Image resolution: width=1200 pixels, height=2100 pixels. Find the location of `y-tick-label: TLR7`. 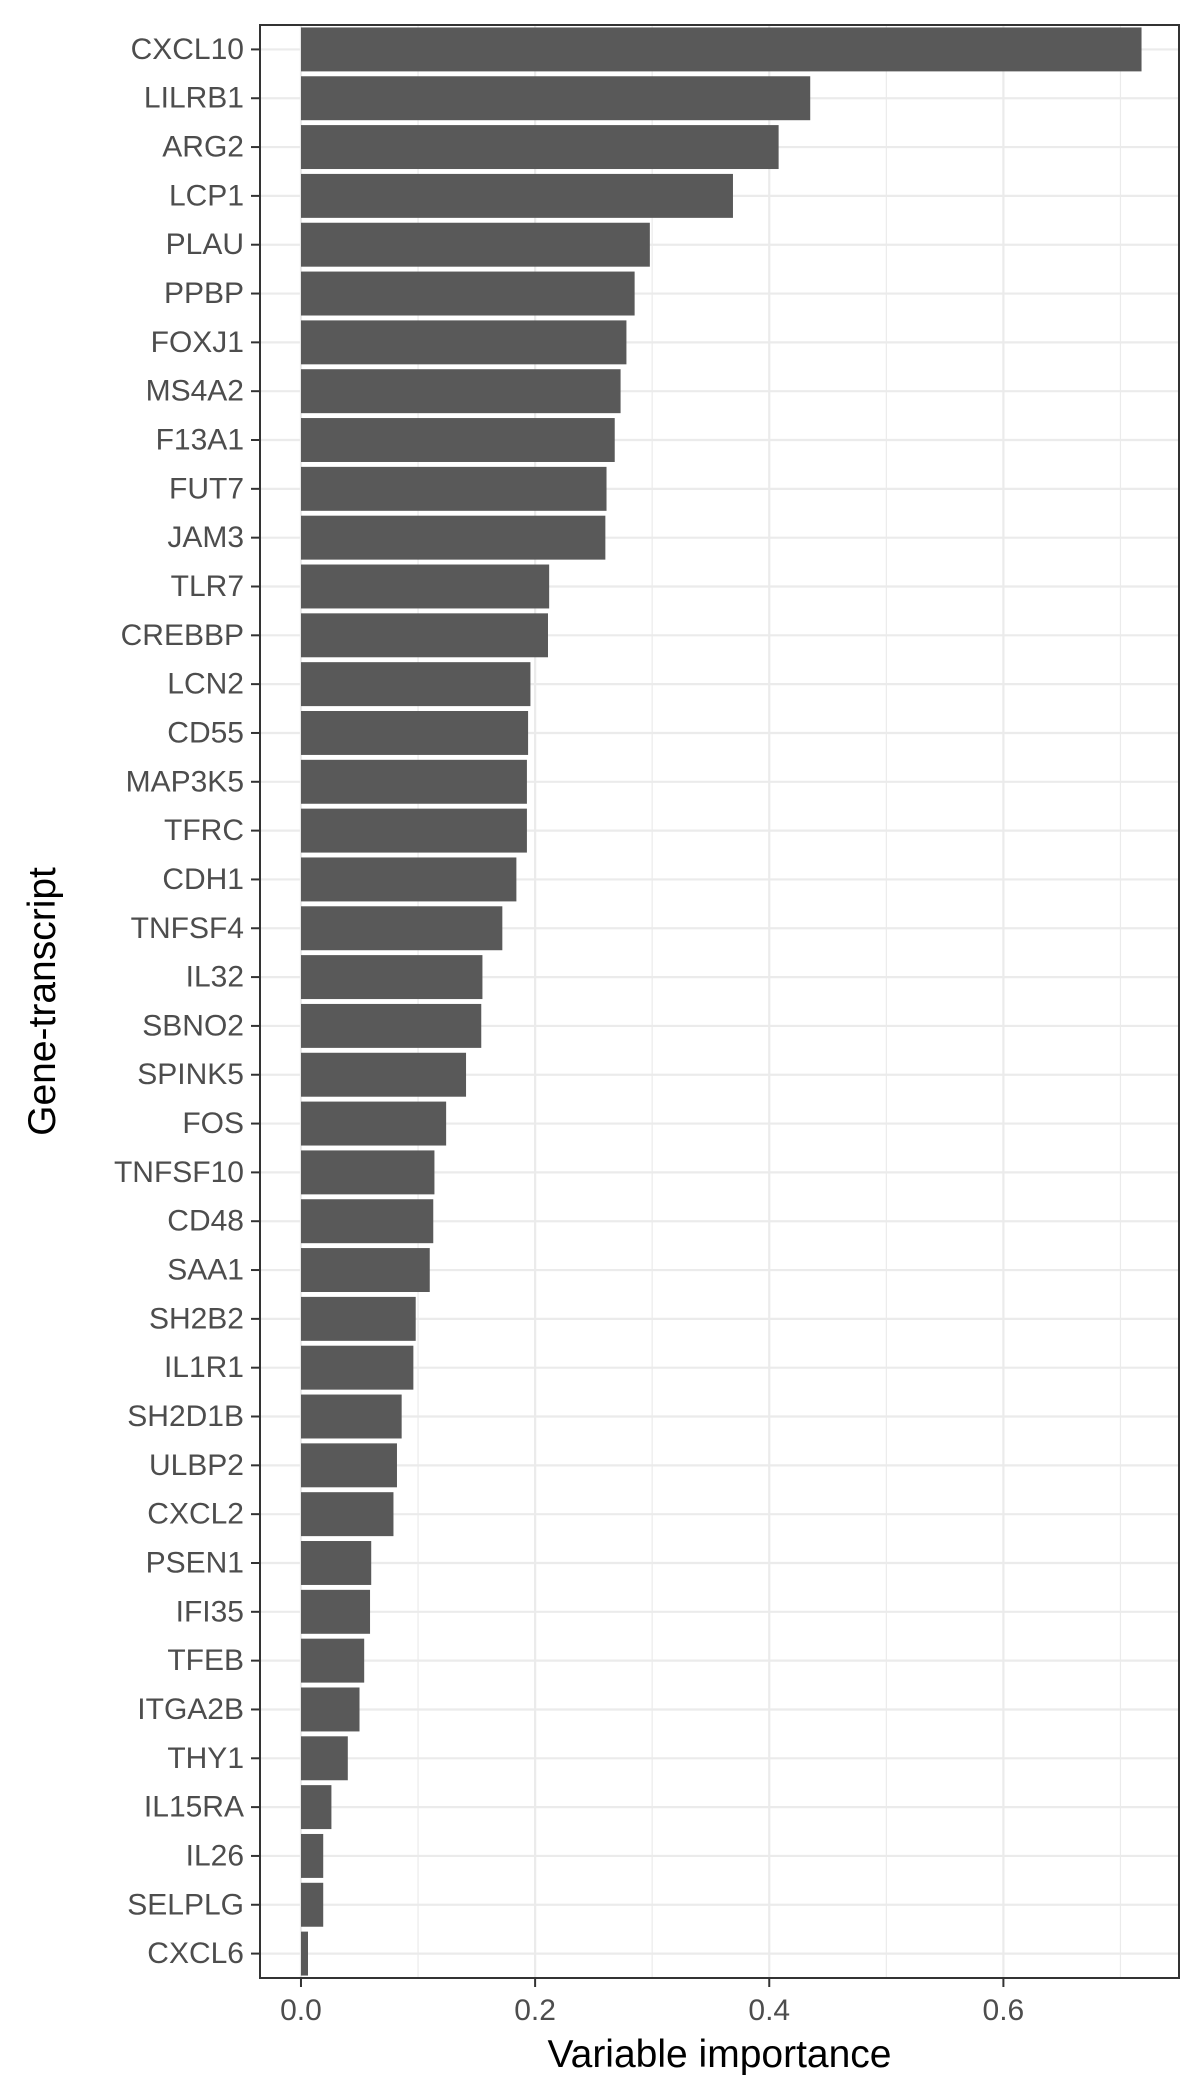

y-tick-label: TLR7 is located at coordinates (207, 586).